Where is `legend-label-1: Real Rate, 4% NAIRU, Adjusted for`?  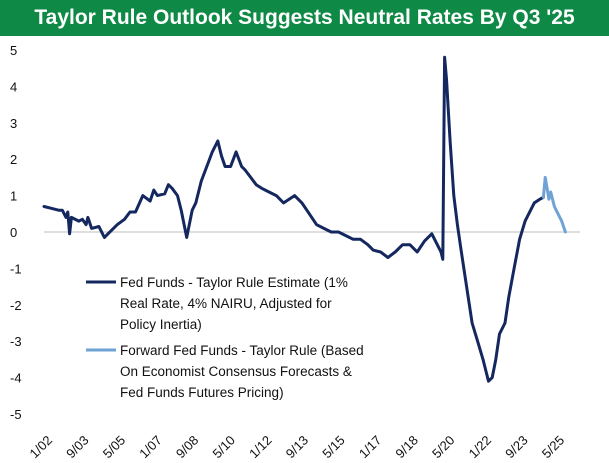
legend-label-1: Real Rate, 4% NAIRU, Adjusted for is located at coordinates (226, 303).